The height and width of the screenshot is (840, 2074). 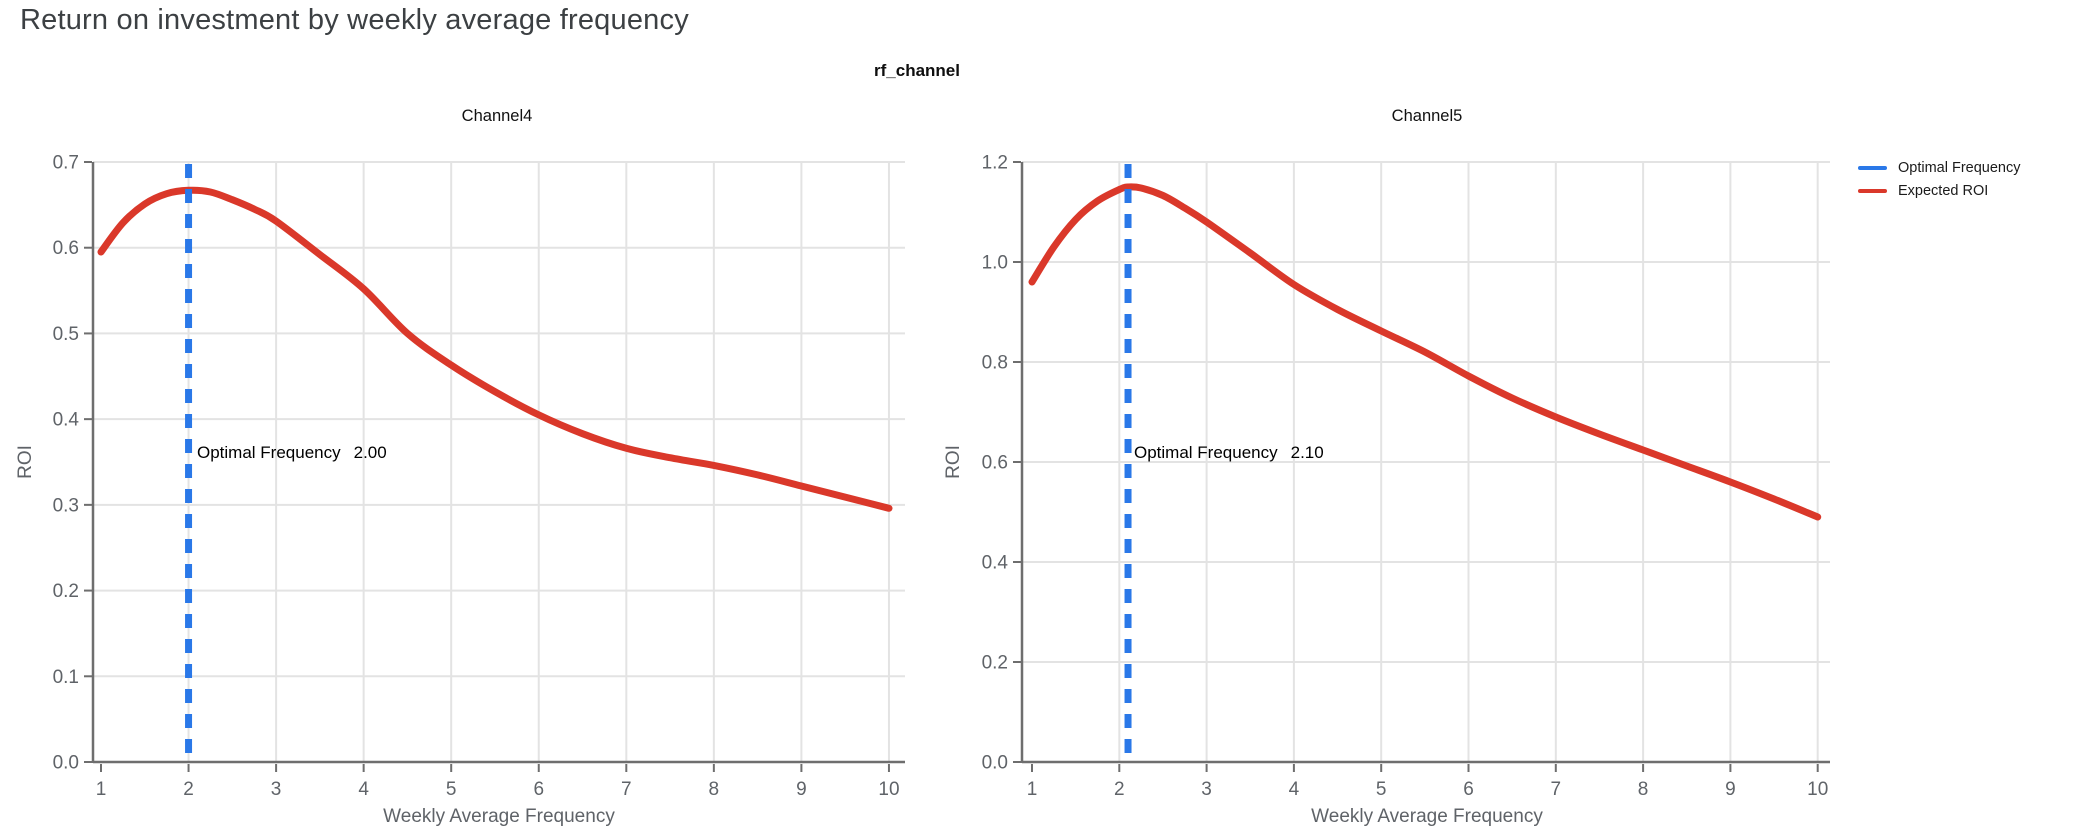 I want to click on optimal-frequency-annotation-channel4: Optimal Frequency 2.00, so click(x=292, y=453).